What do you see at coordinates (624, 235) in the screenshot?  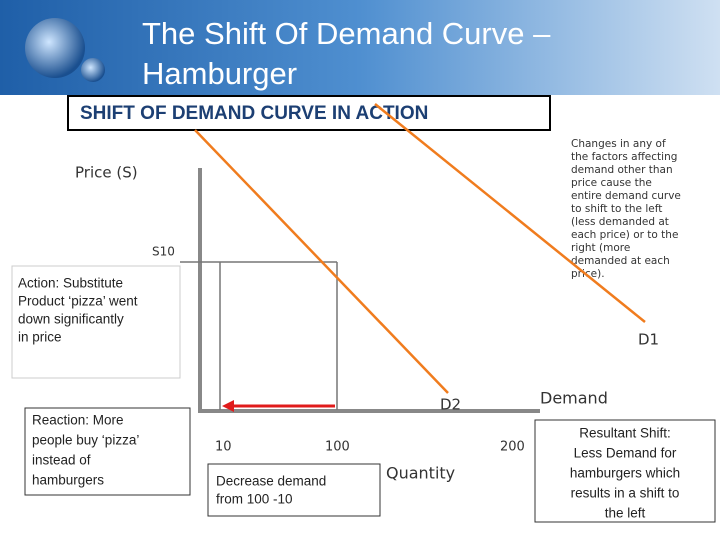 I see `note-line: each price) or to the` at bounding box center [624, 235].